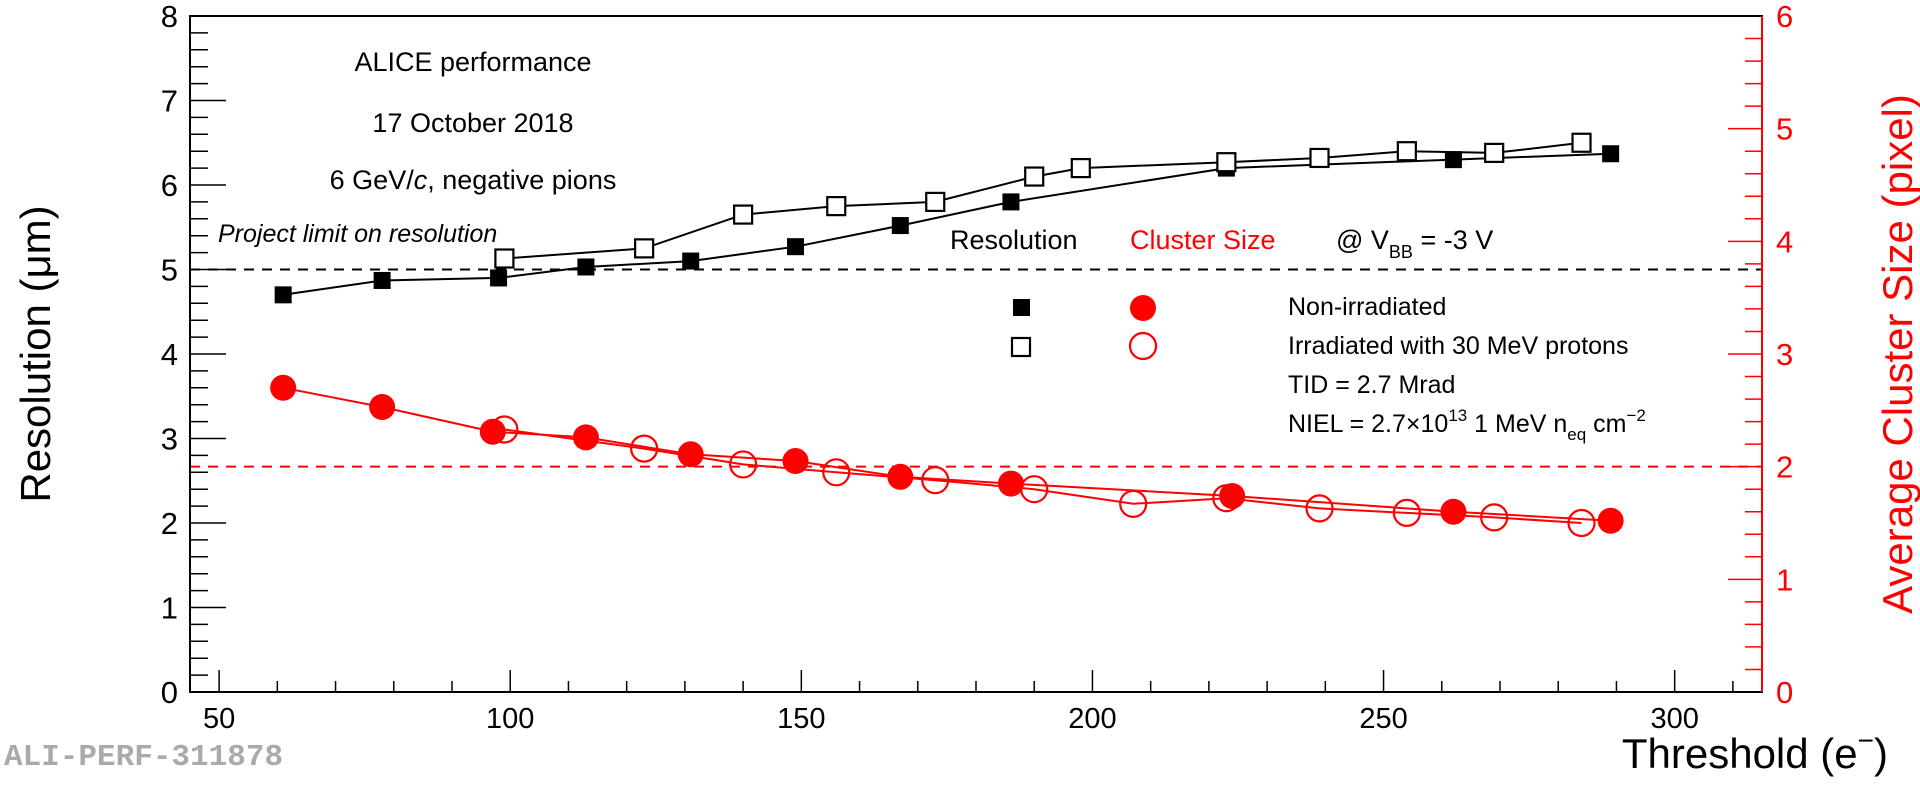  I want to click on y2-tick-label: 4, so click(1784, 241).